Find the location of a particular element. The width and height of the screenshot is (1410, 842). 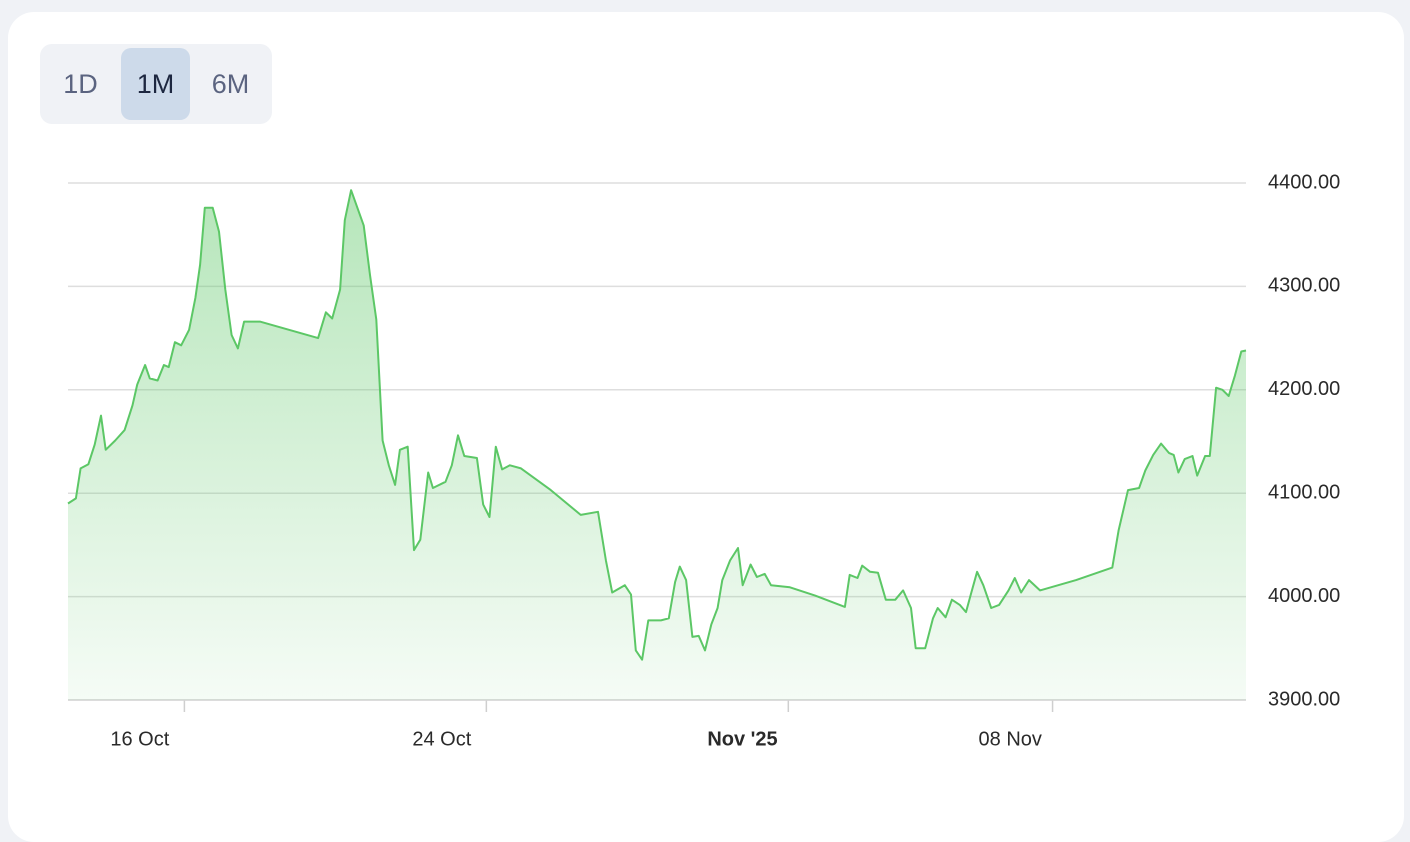

range-button: 1M is located at coordinates (155, 84).